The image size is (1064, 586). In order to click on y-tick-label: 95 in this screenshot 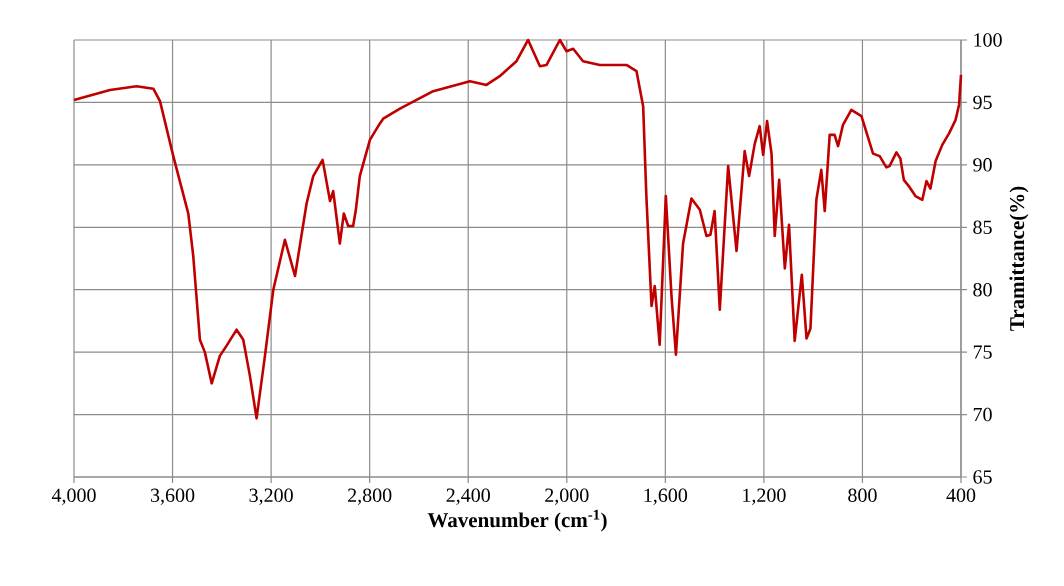, I will do `click(982, 102)`.